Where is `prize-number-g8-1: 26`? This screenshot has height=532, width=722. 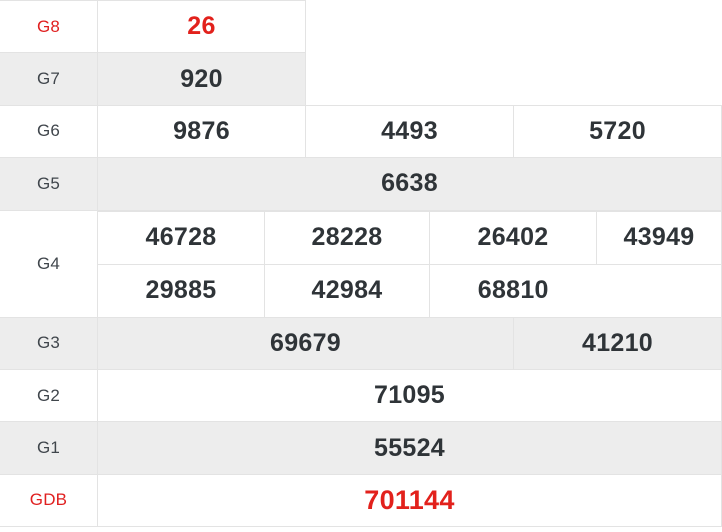 prize-number-g8-1: 26 is located at coordinates (201, 27).